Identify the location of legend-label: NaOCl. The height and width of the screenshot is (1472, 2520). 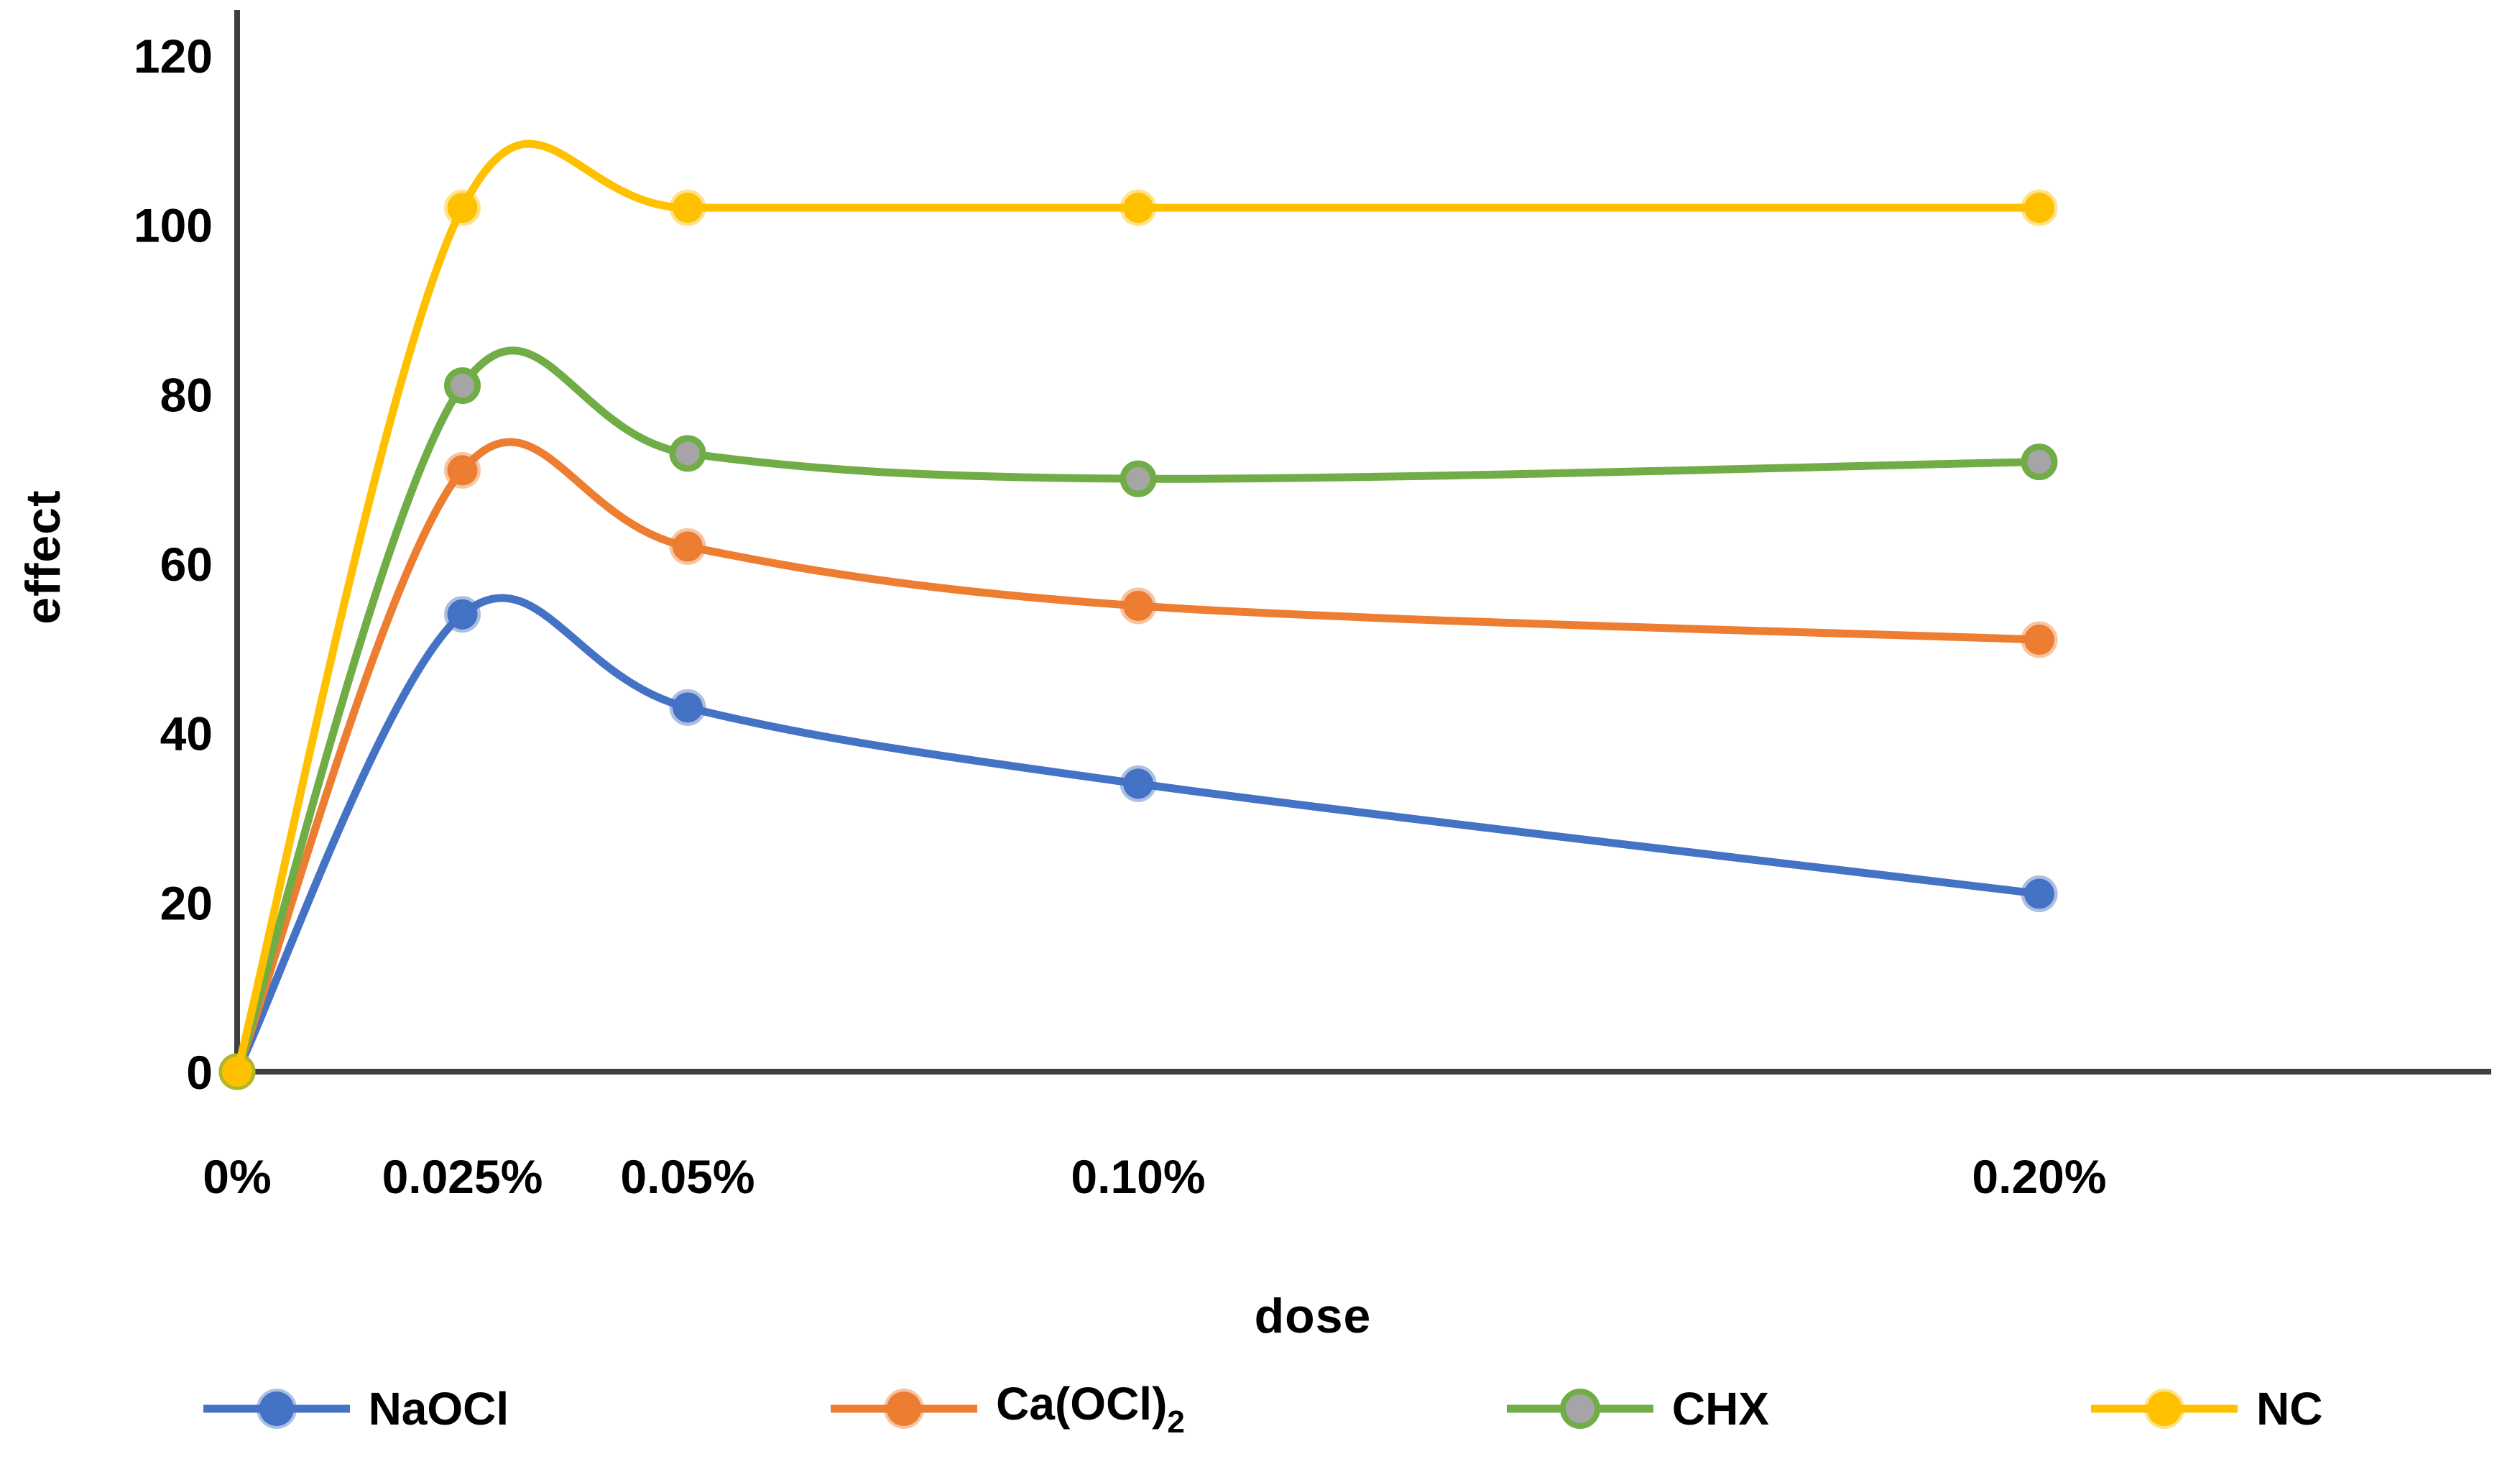
(438, 1409).